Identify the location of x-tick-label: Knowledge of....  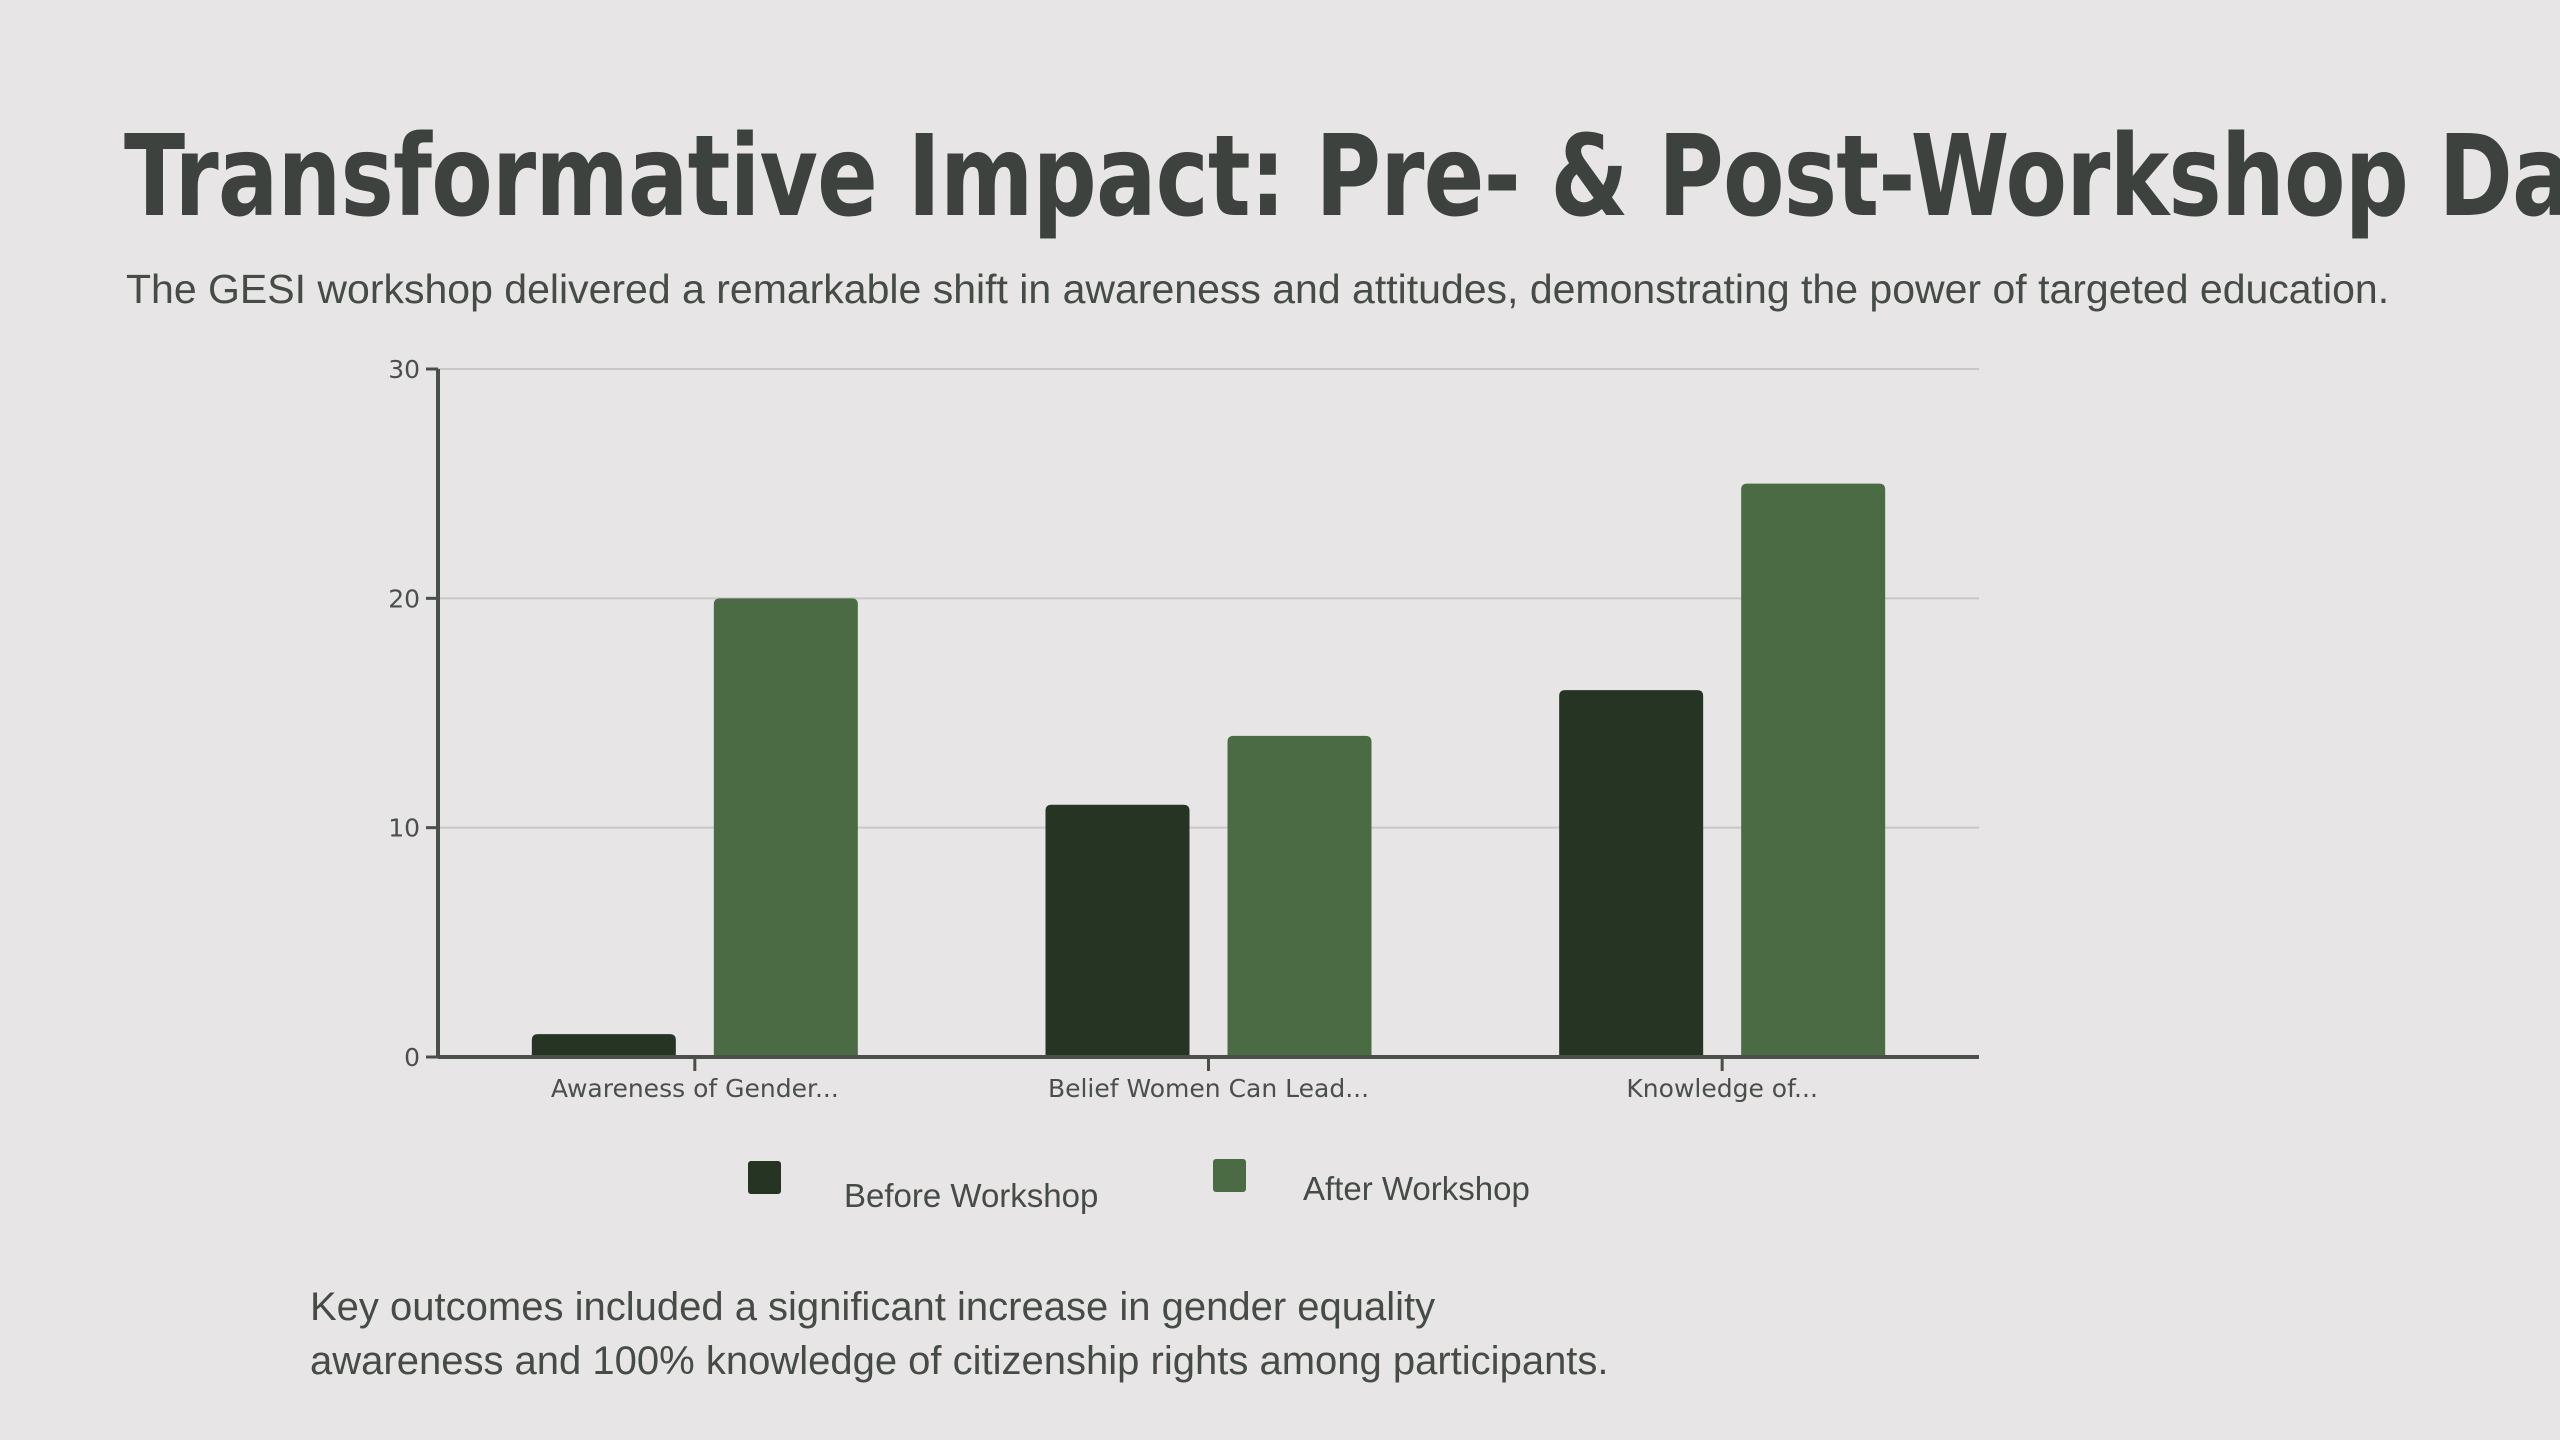
(1722, 1088).